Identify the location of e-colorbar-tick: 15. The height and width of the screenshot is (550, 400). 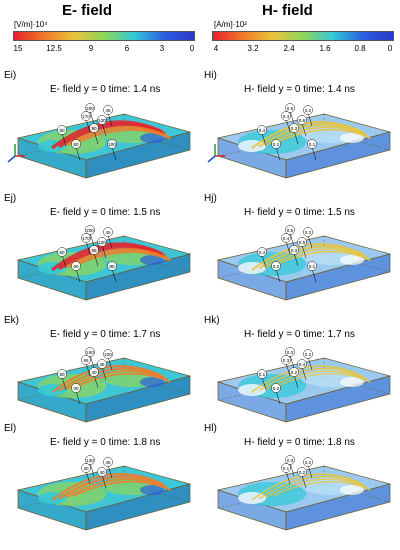
(18, 48).